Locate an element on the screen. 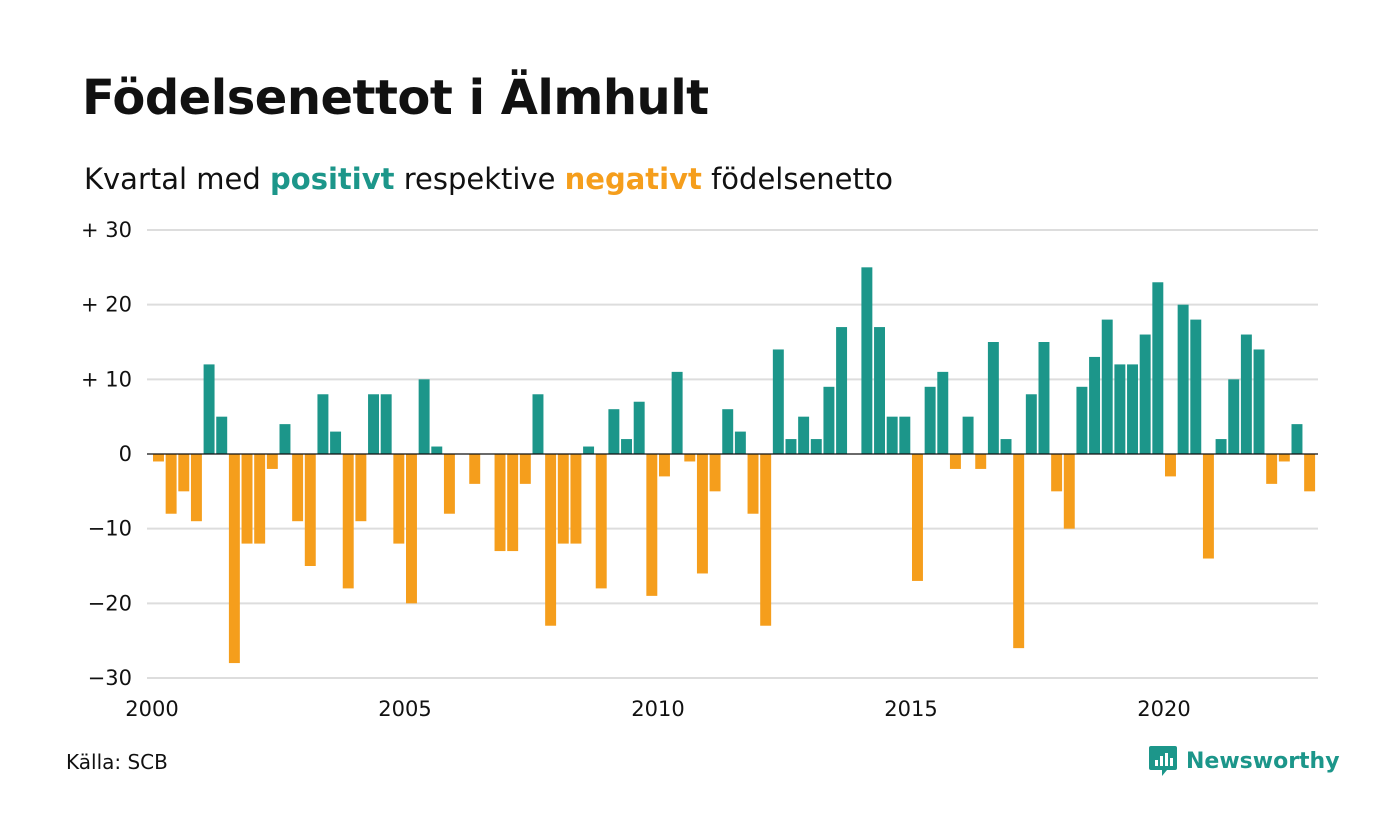 Image resolution: width=1400 pixels, height=840 pixels. y-tick-label: + 30 is located at coordinates (106, 230).